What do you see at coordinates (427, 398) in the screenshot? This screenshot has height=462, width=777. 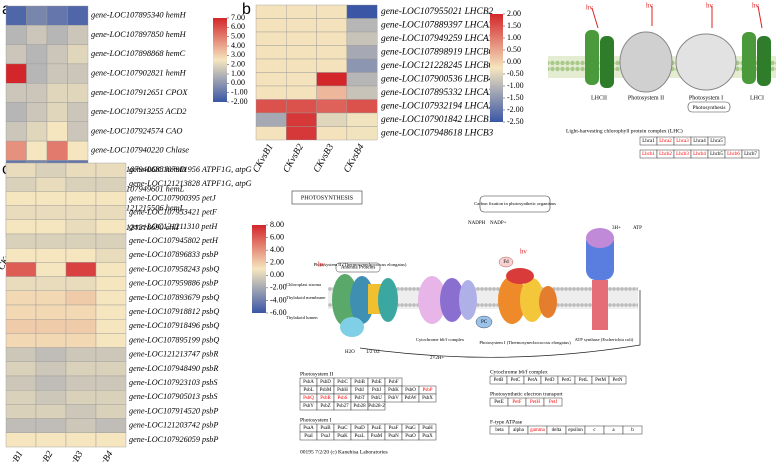 I see `gene-box: PsbX` at bounding box center [427, 398].